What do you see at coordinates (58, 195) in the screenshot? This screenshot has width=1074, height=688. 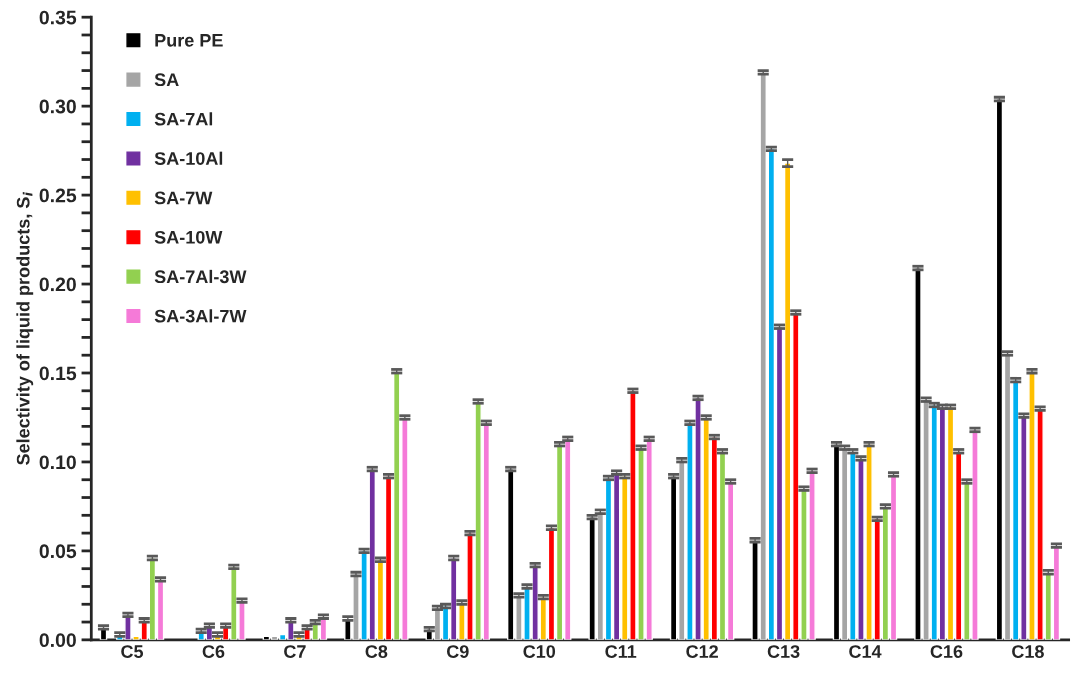 I see `y-tick-label: 0.25` at bounding box center [58, 195].